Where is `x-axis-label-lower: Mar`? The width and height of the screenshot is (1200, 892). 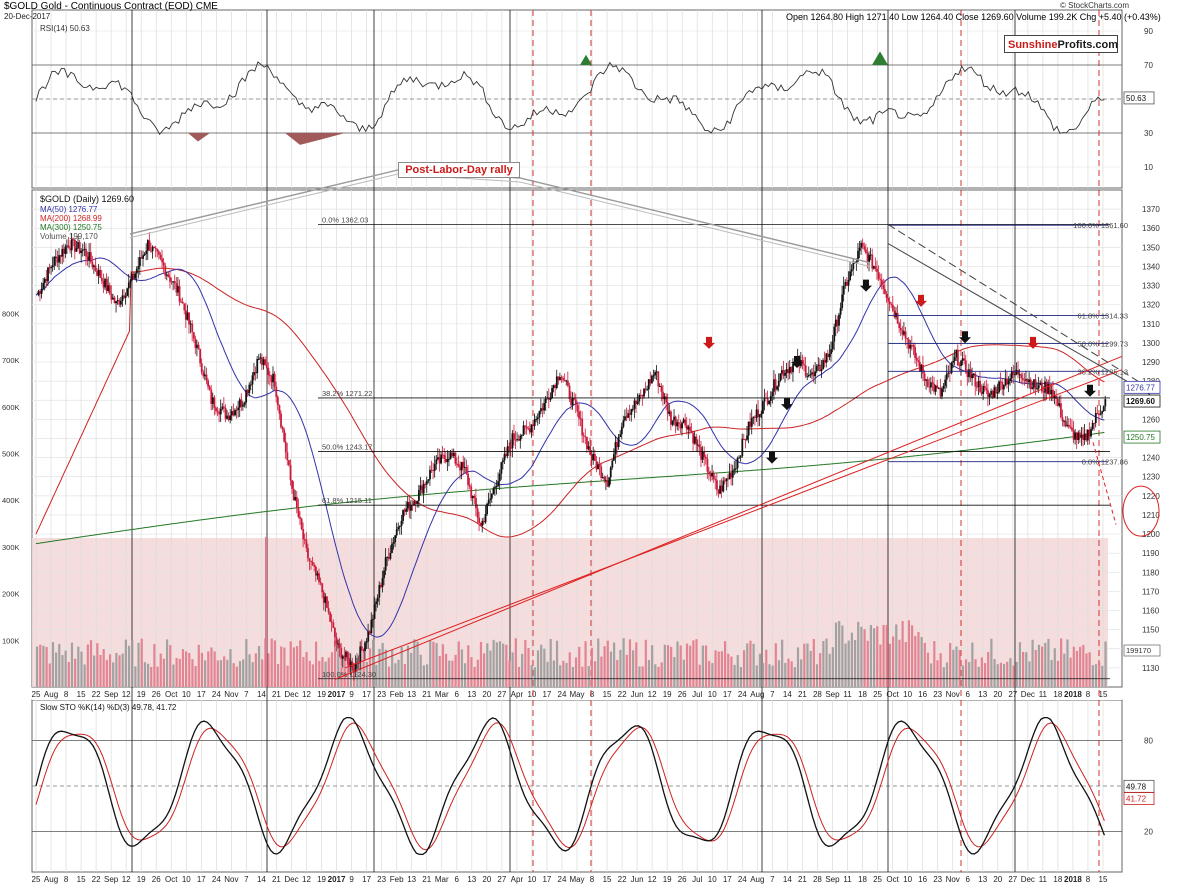
x-axis-label-lower: Mar is located at coordinates (442, 879).